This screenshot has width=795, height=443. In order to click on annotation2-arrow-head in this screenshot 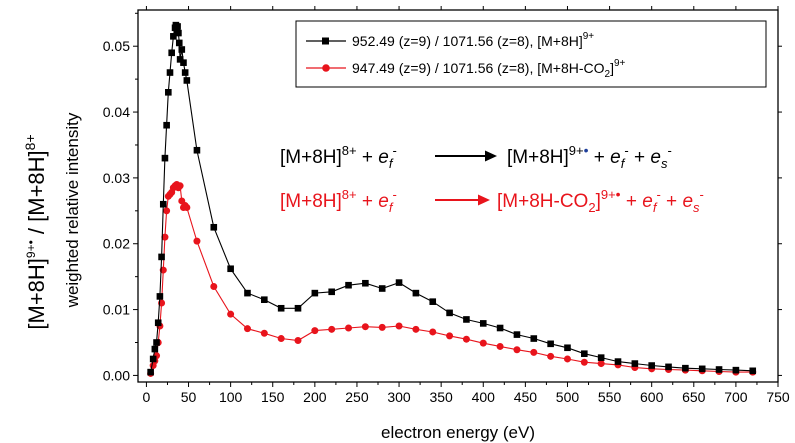, I will do `click(484, 200)`.